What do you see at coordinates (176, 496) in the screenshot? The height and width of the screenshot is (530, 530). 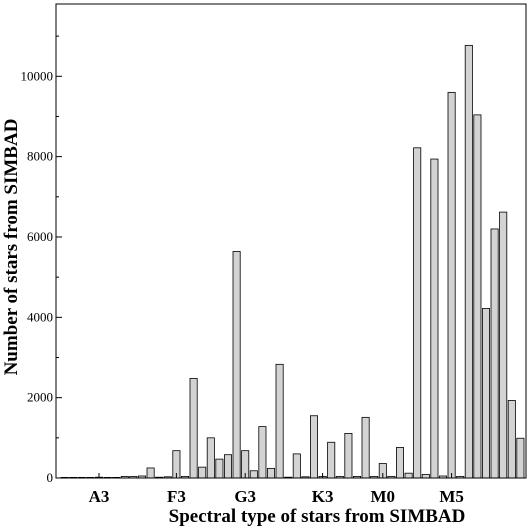 I see `x-tick-label: F3` at bounding box center [176, 496].